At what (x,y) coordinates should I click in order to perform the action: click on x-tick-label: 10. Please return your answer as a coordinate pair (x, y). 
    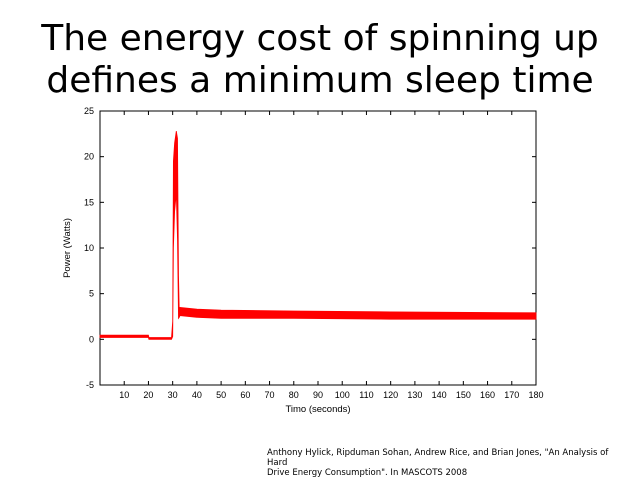
    Looking at the image, I should click on (124, 395).